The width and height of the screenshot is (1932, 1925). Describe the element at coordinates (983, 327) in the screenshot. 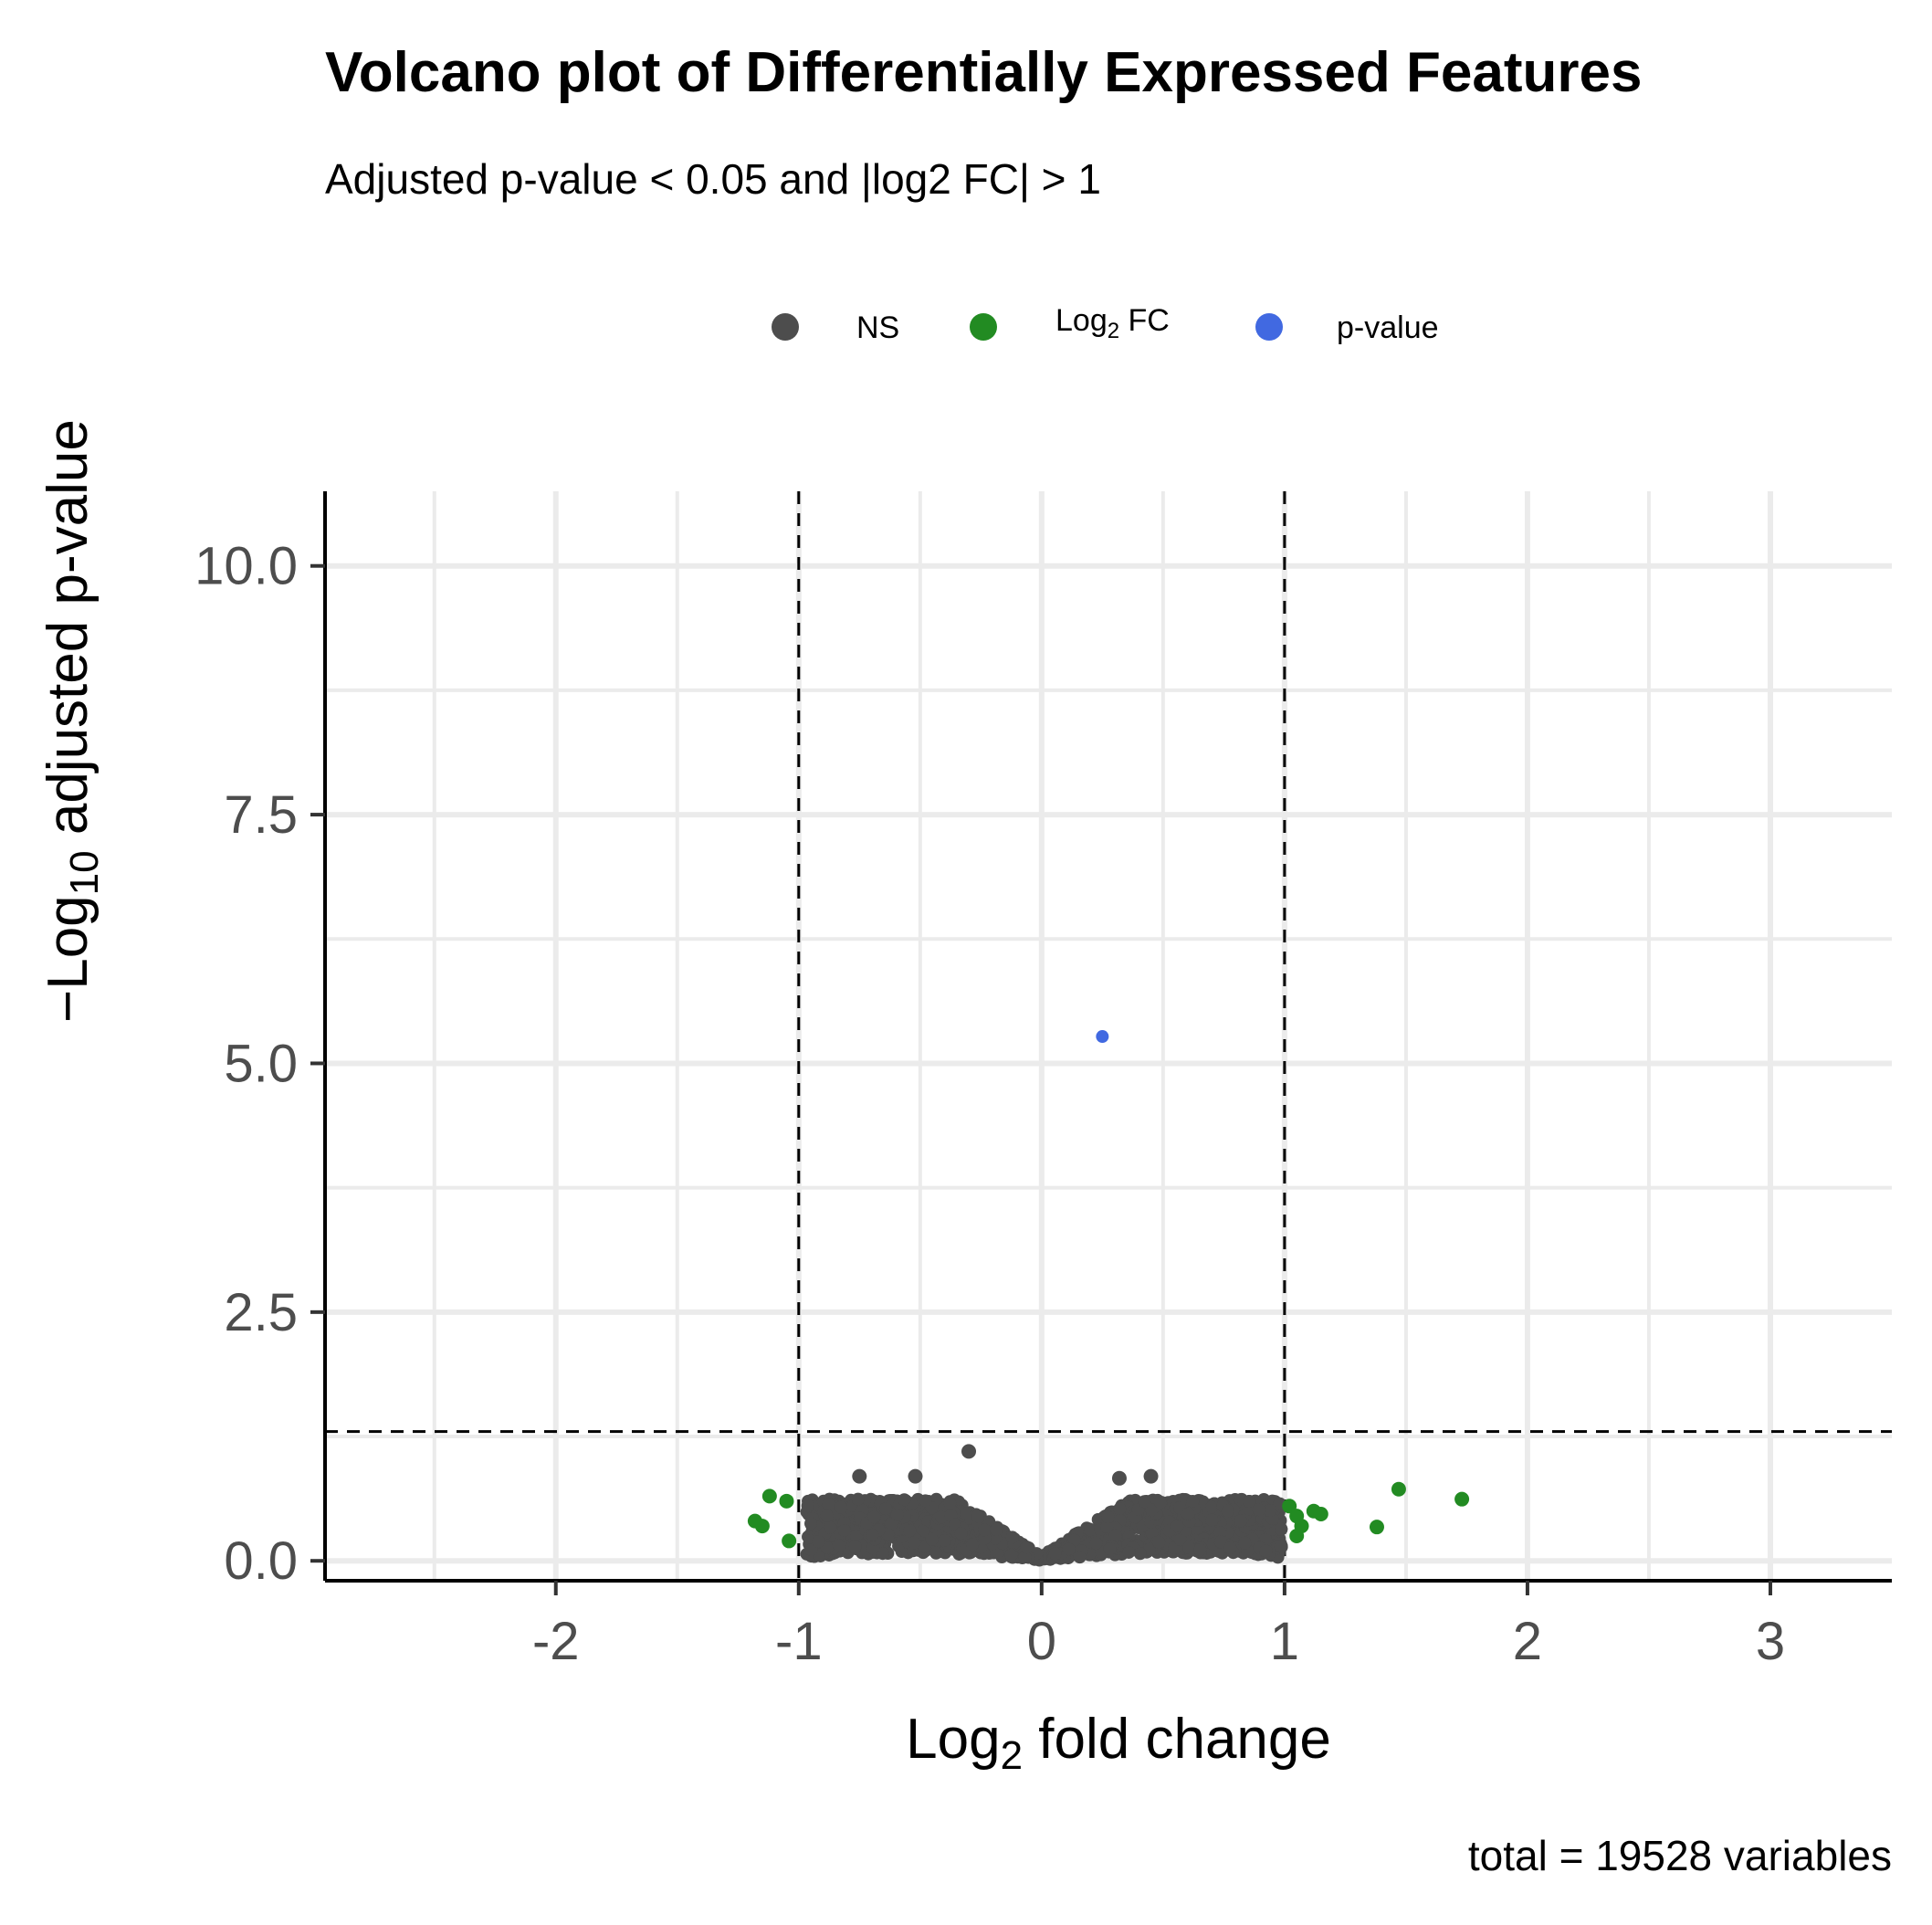

I see `legend-key-fc` at that location.